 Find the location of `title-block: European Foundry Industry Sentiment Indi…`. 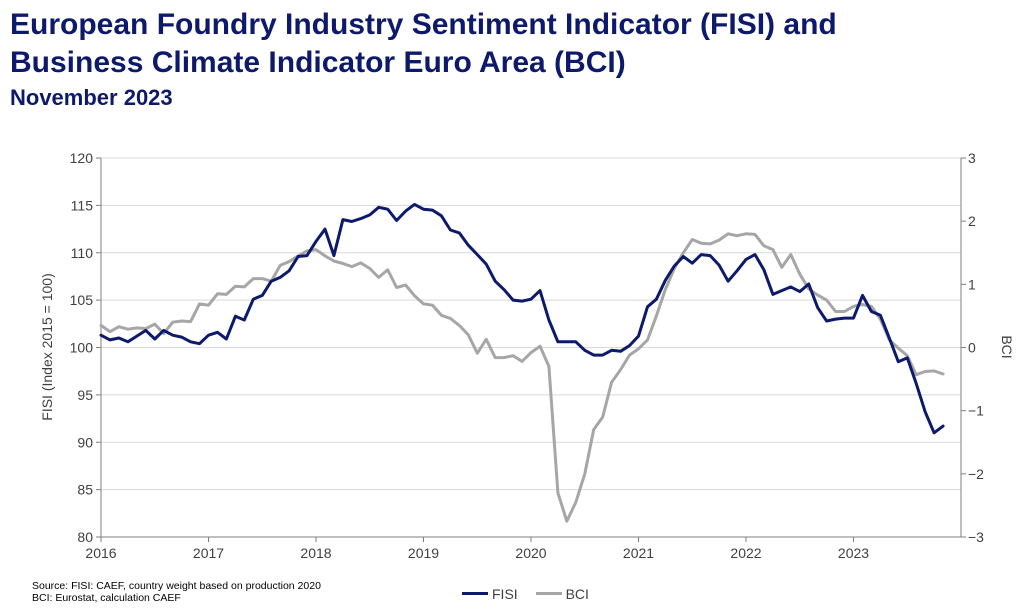

title-block: European Foundry Industry Sentiment Indi… is located at coordinates (423, 59).